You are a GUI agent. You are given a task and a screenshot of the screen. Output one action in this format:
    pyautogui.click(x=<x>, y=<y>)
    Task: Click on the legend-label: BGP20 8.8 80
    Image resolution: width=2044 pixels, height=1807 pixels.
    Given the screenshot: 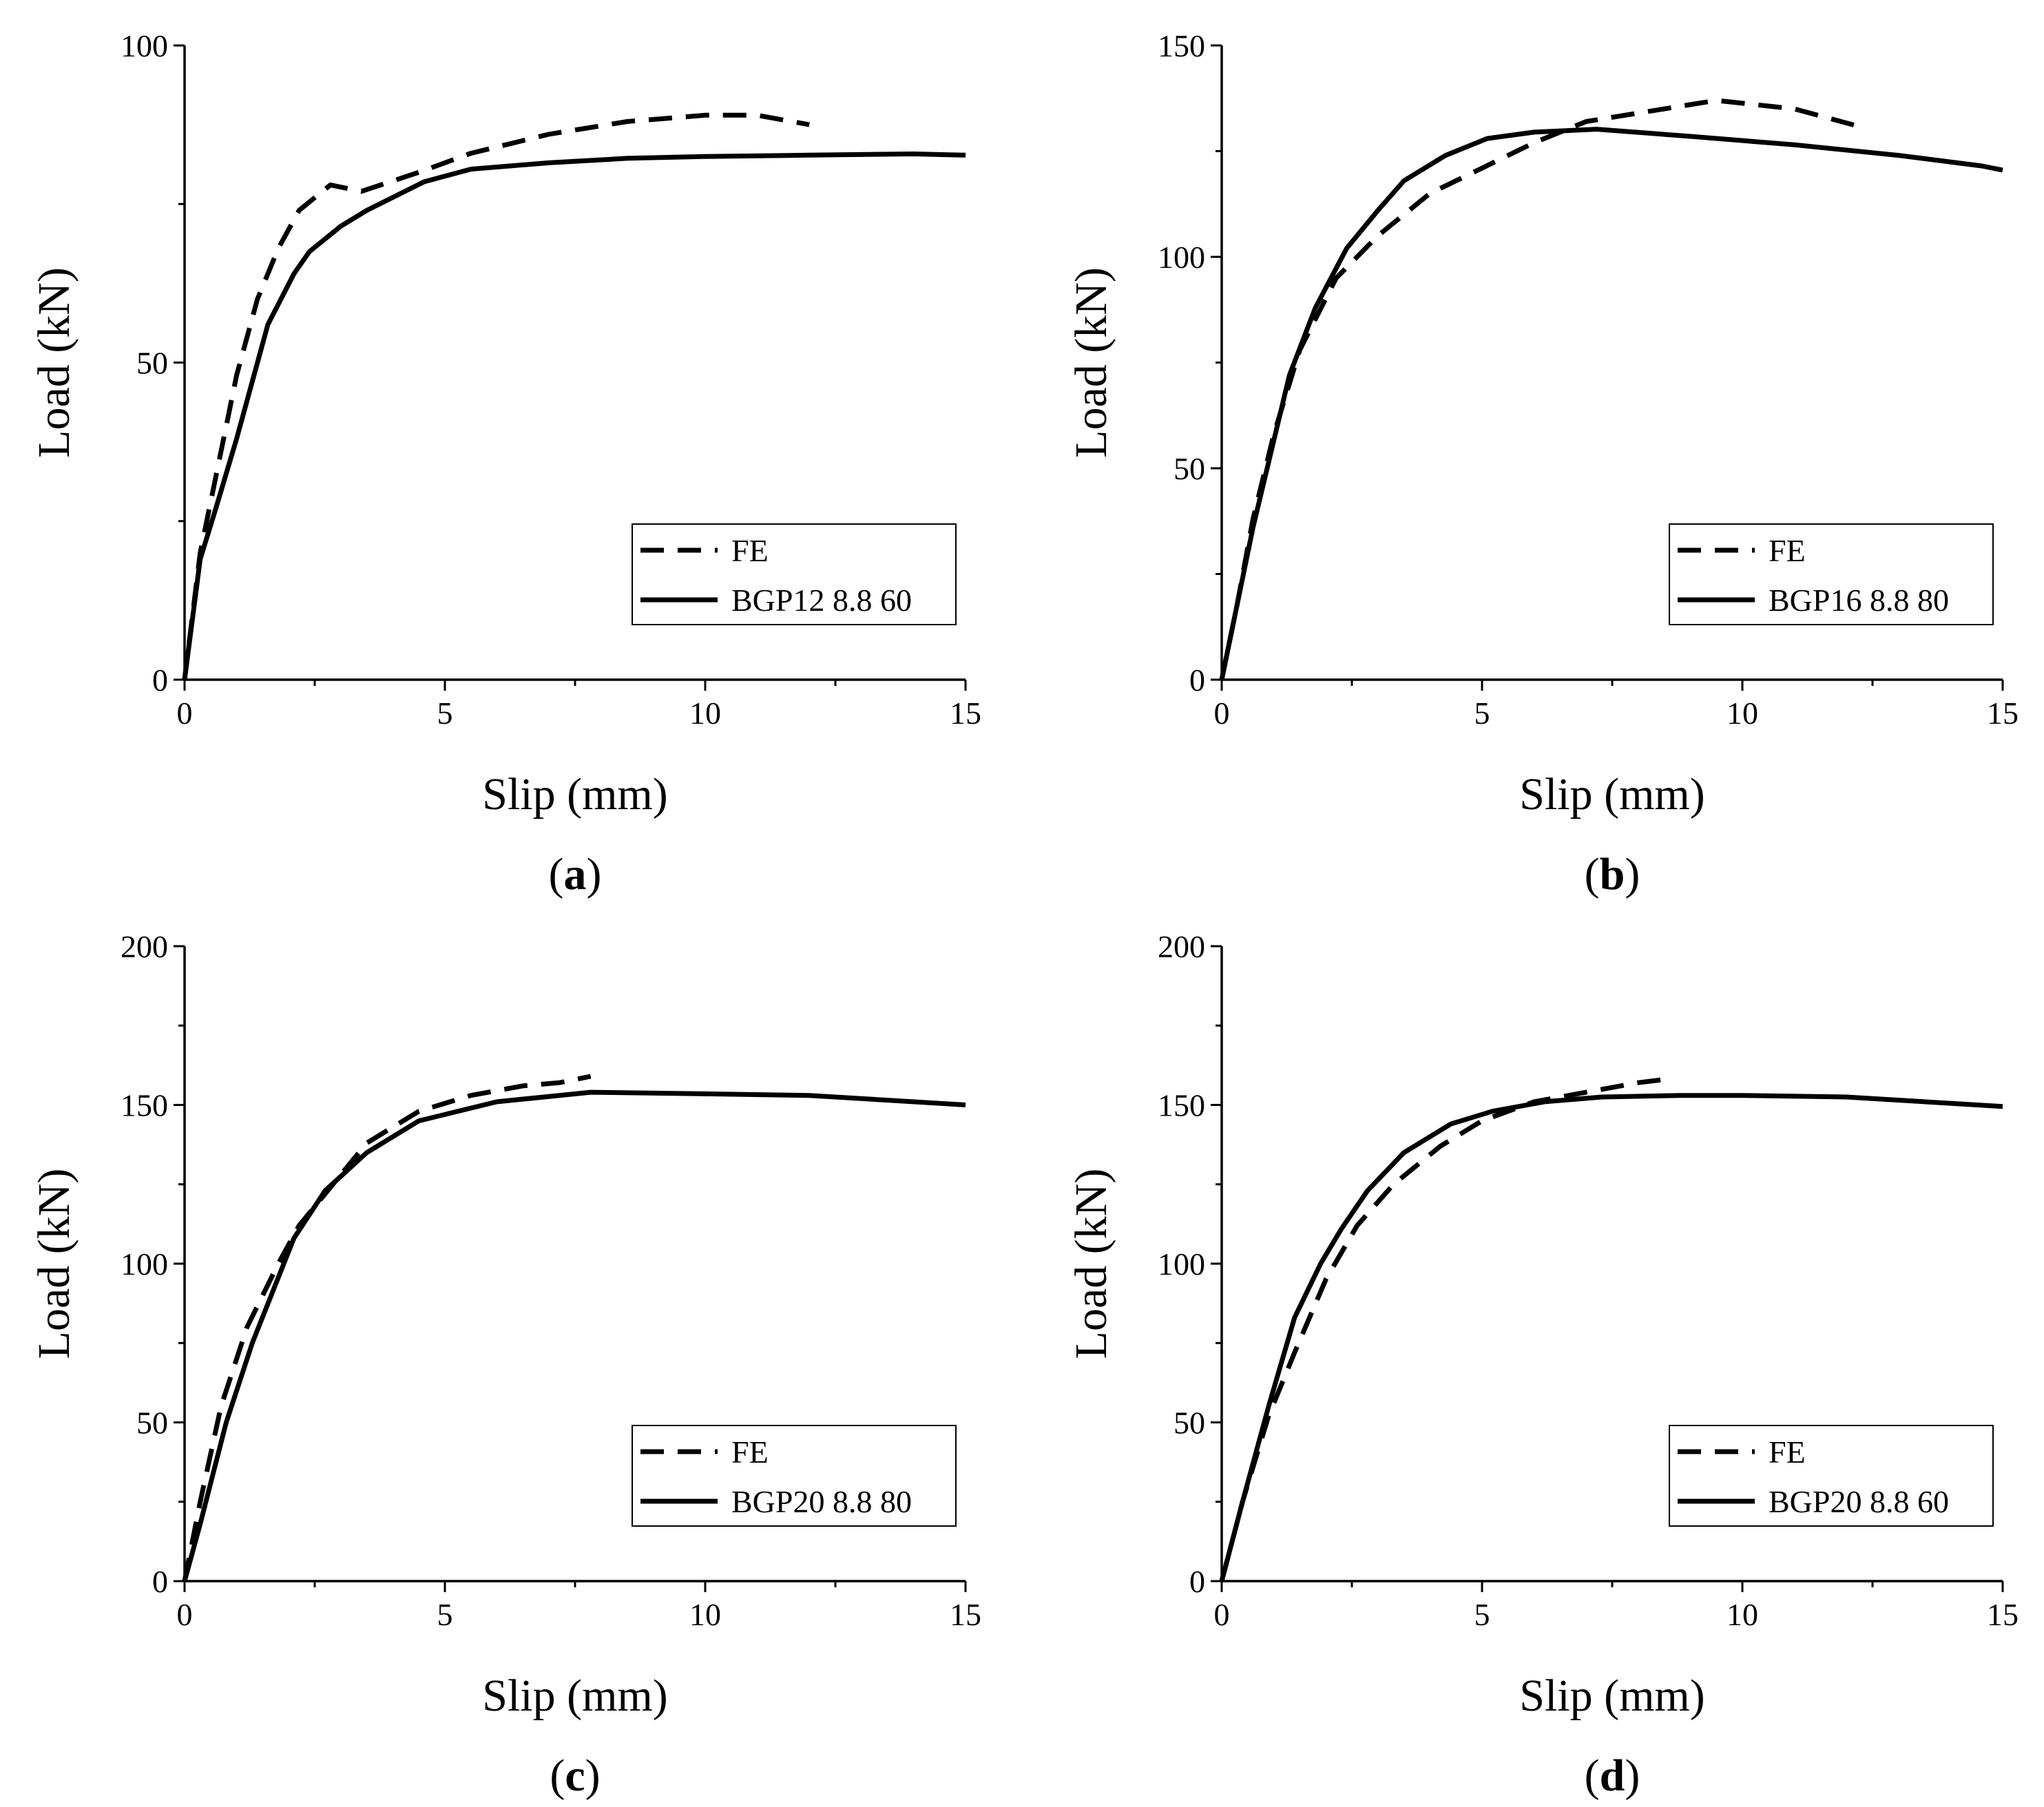 What is the action you would take?
    pyautogui.click(x=821, y=1501)
    